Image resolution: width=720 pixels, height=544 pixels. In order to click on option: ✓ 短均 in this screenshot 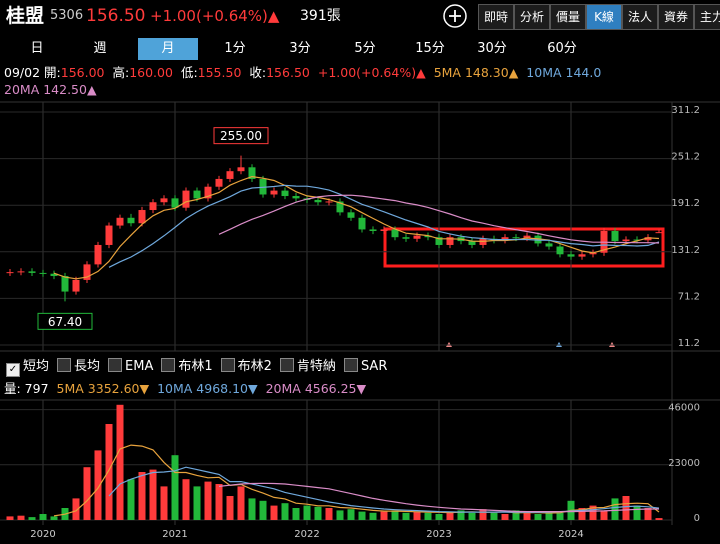, I will do `click(27, 367)`.